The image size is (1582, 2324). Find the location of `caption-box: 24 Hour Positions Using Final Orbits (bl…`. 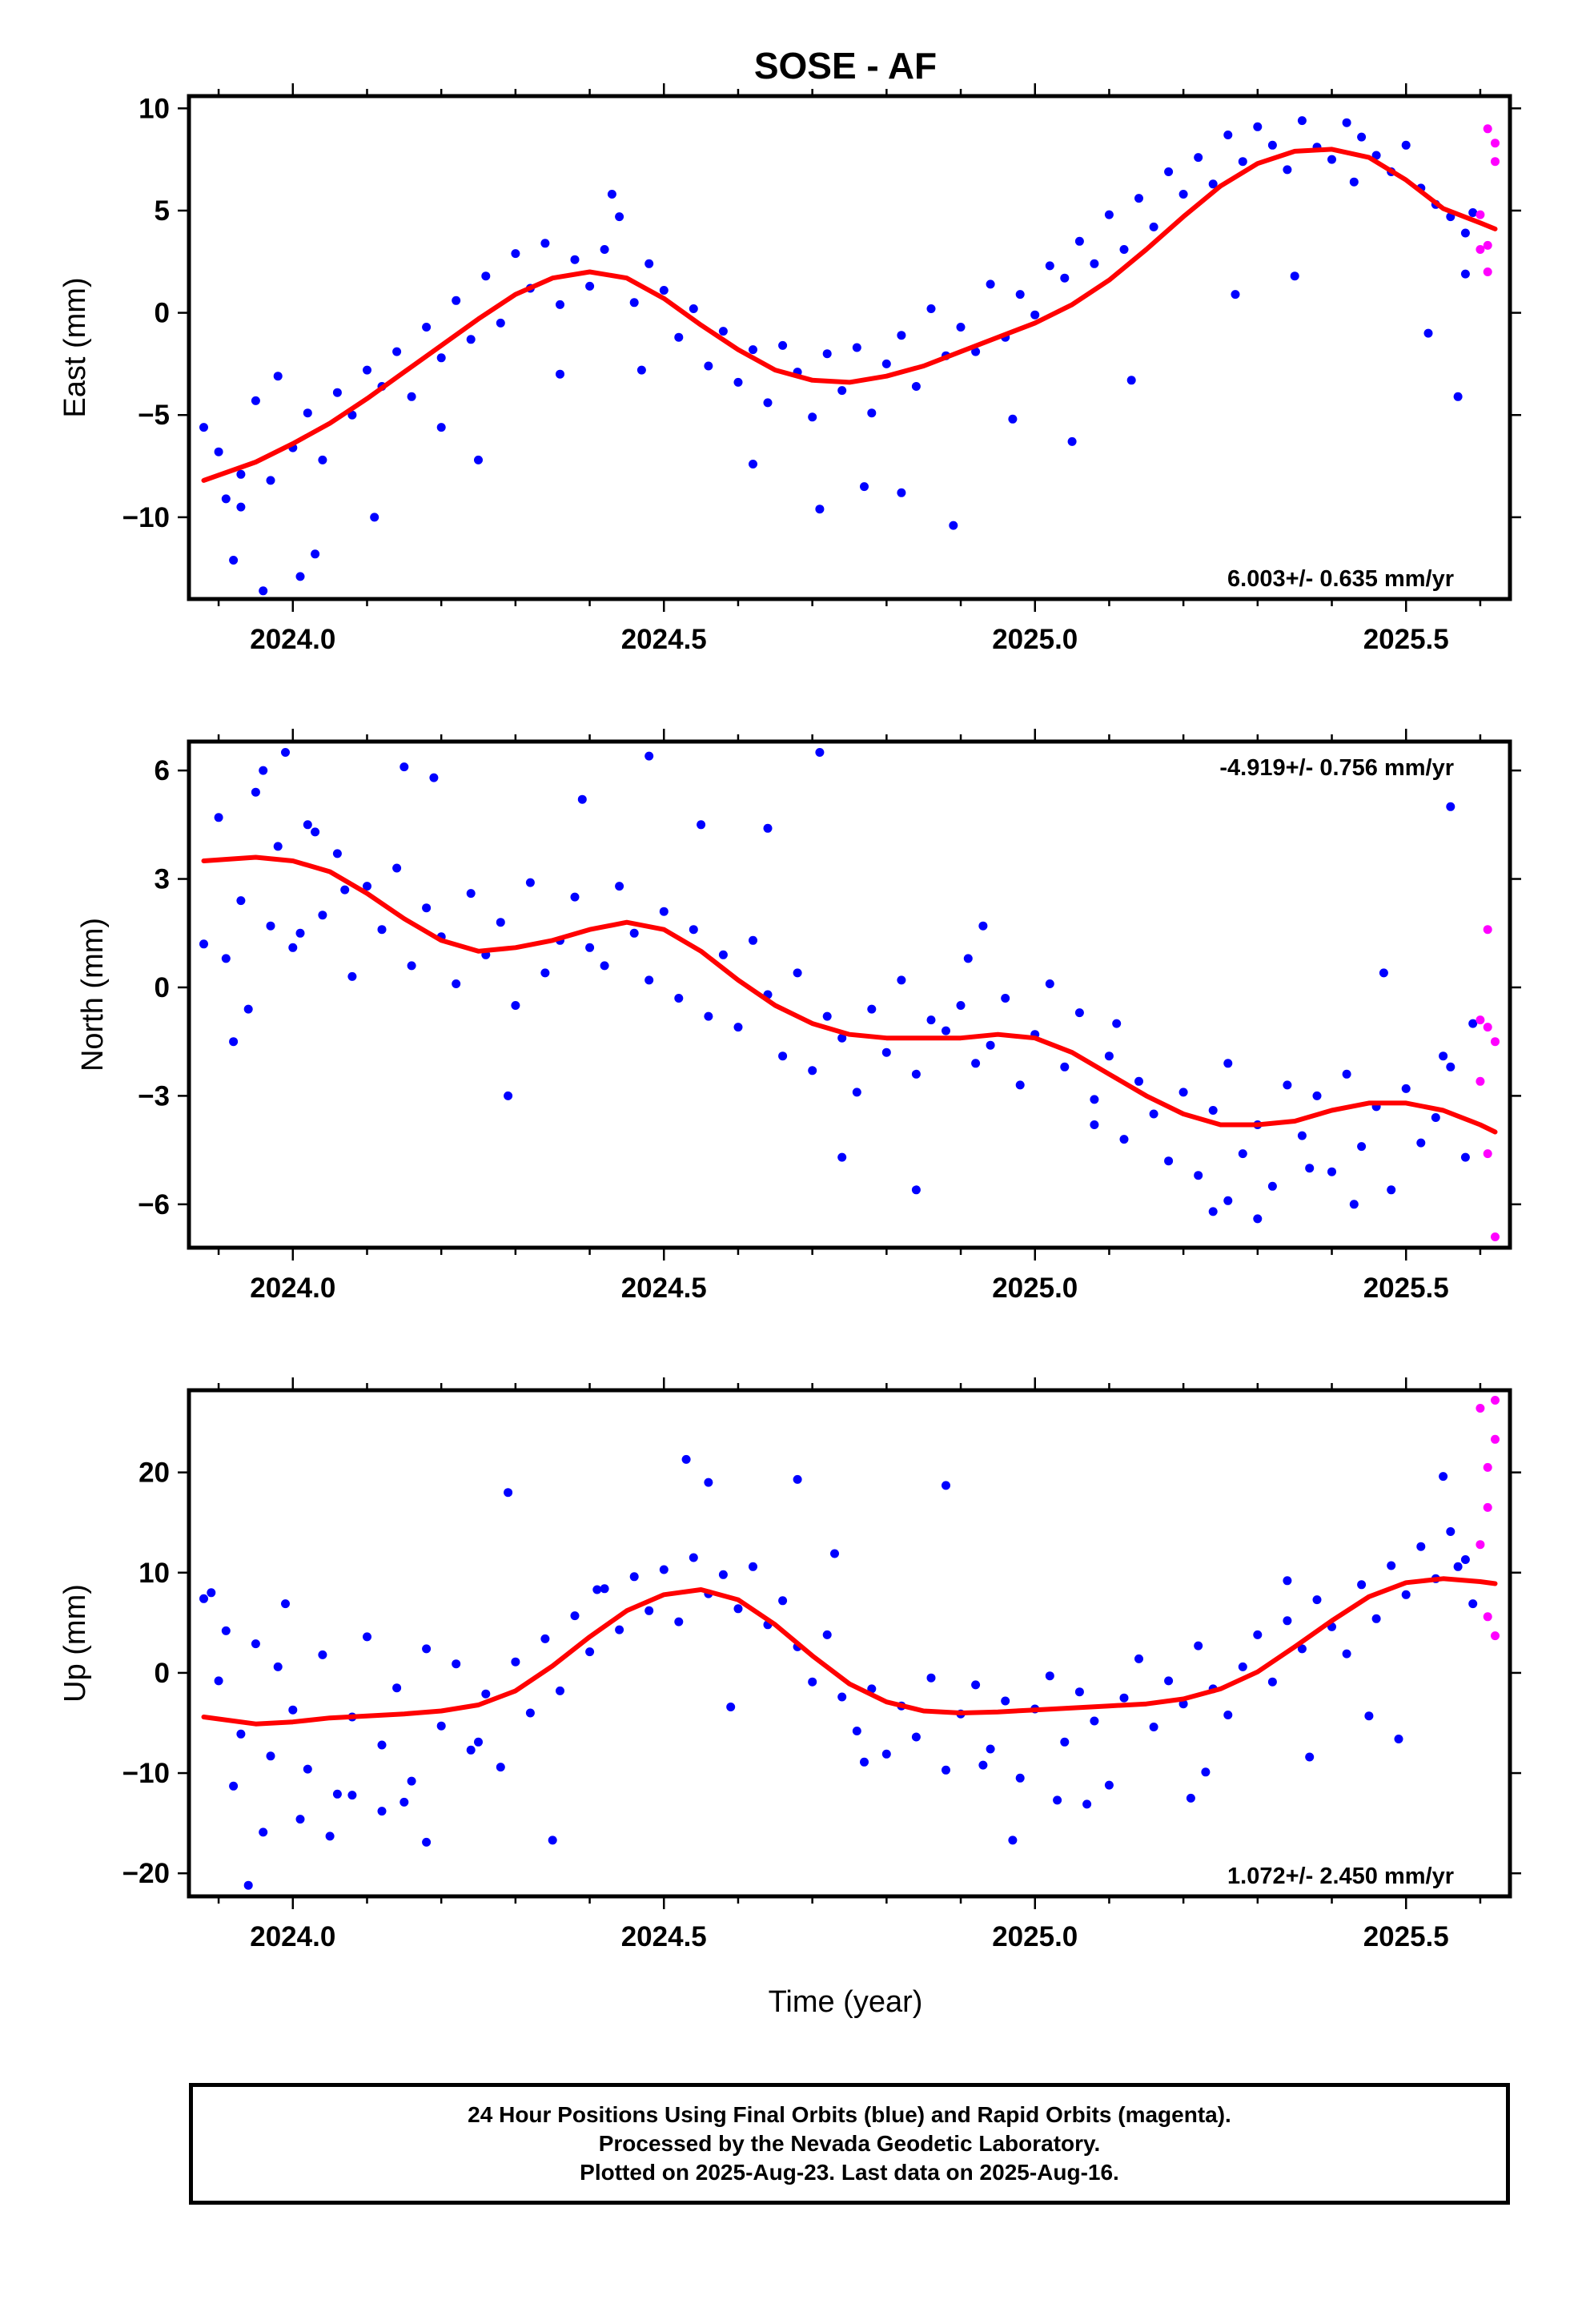

caption-box: 24 Hour Positions Using Final Orbits (bl… is located at coordinates (849, 2144).